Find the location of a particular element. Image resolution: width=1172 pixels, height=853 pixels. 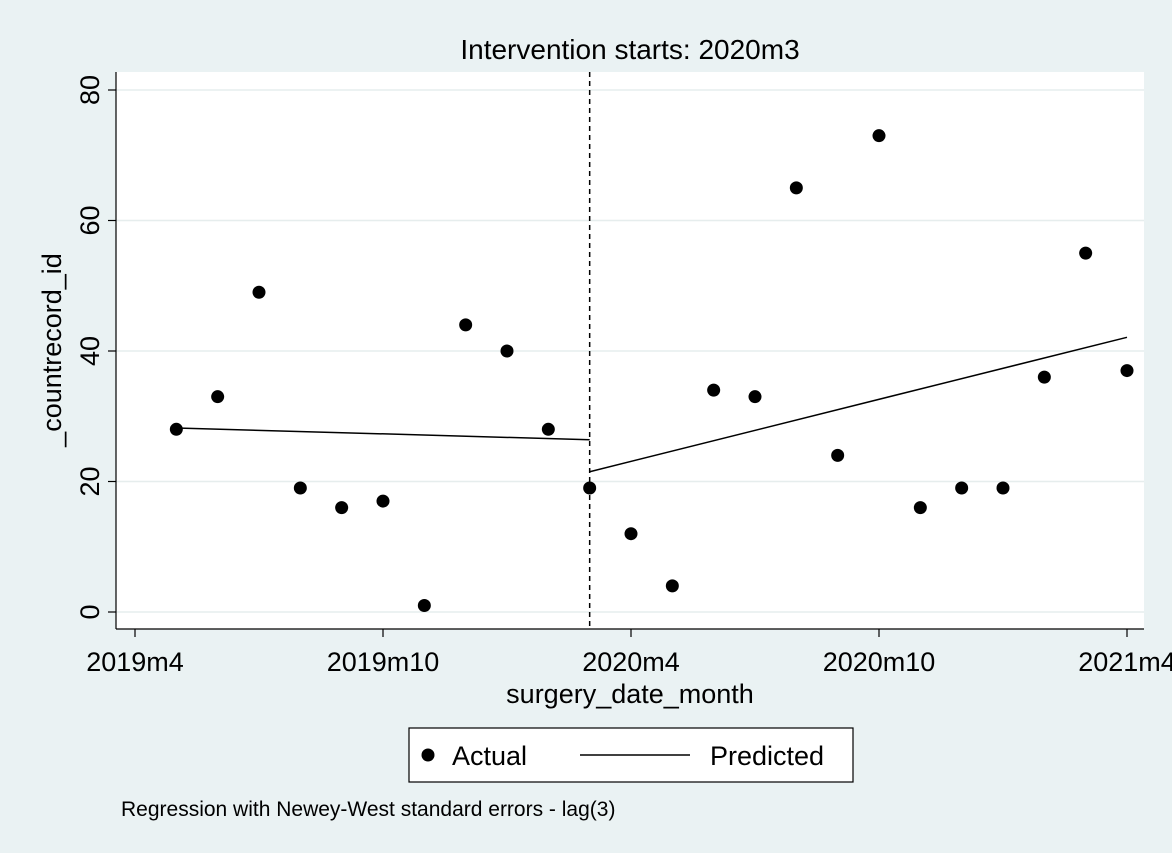

y-tick-label: 20 is located at coordinates (90, 481).